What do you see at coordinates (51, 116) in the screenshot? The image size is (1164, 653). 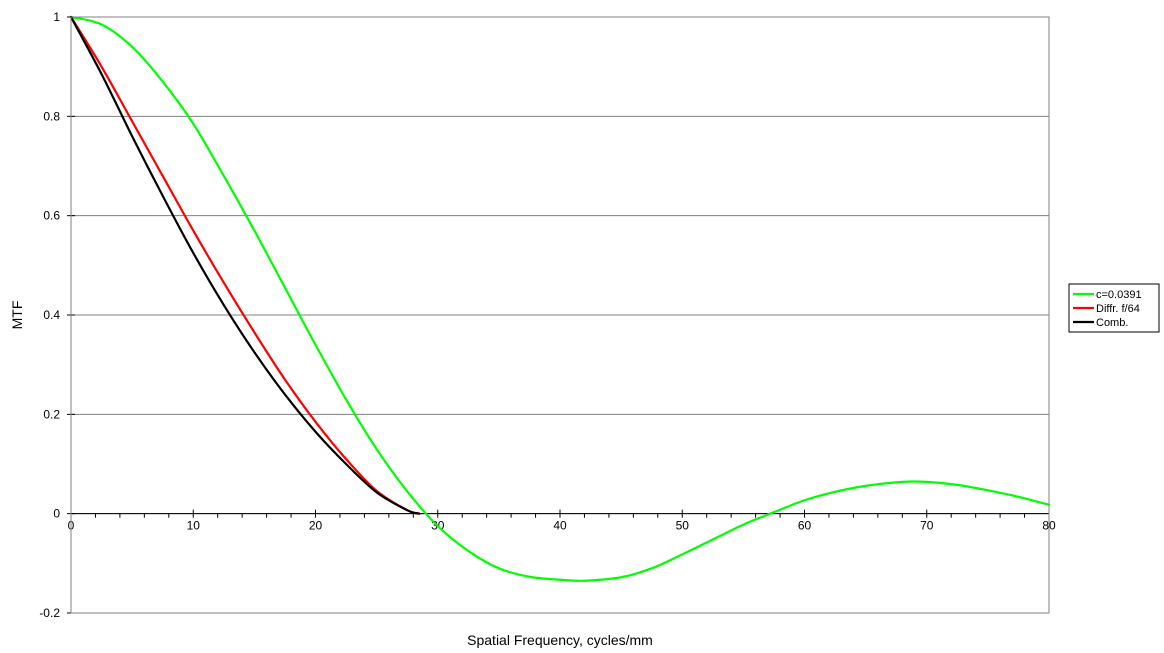 I see `y-tick-label: 0.8` at bounding box center [51, 116].